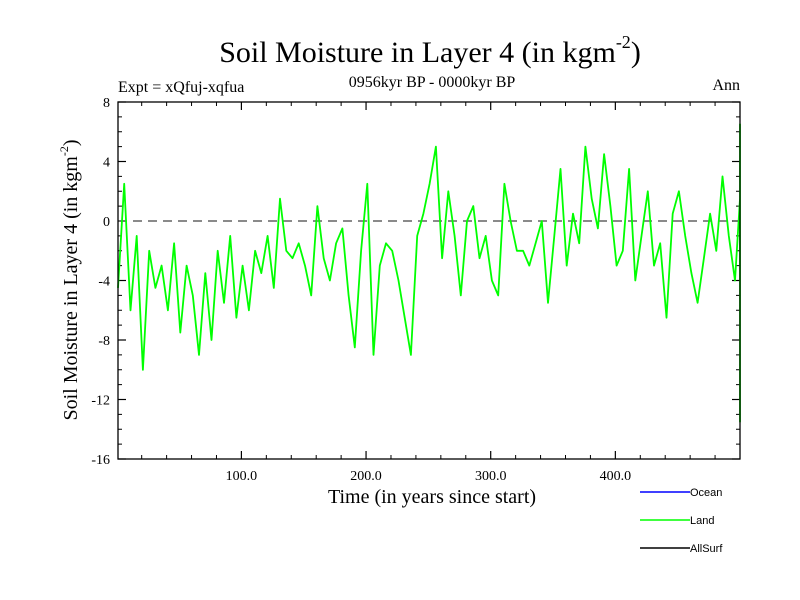 Image resolution: width=800 pixels, height=600 pixels. I want to click on x-tick-label: 200.0, so click(366, 476).